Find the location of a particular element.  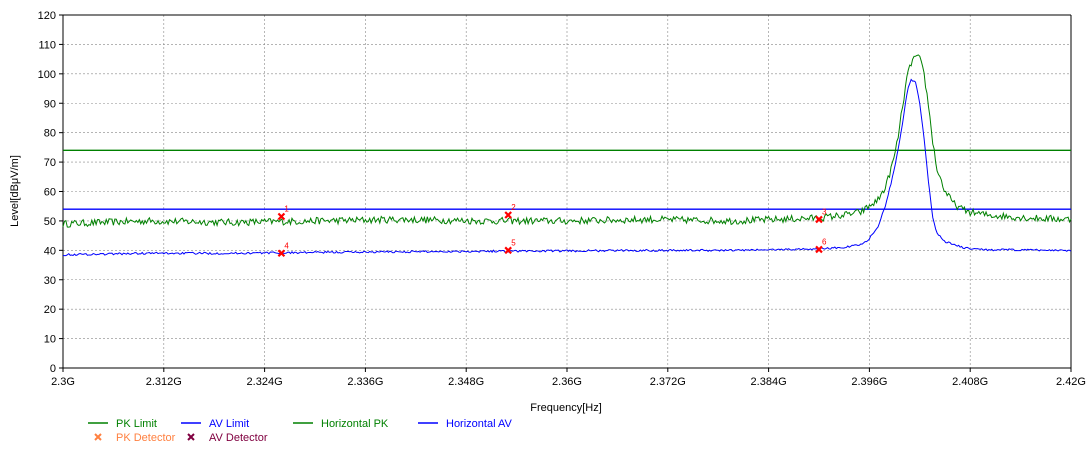

marker-3: 3 is located at coordinates (821, 215).